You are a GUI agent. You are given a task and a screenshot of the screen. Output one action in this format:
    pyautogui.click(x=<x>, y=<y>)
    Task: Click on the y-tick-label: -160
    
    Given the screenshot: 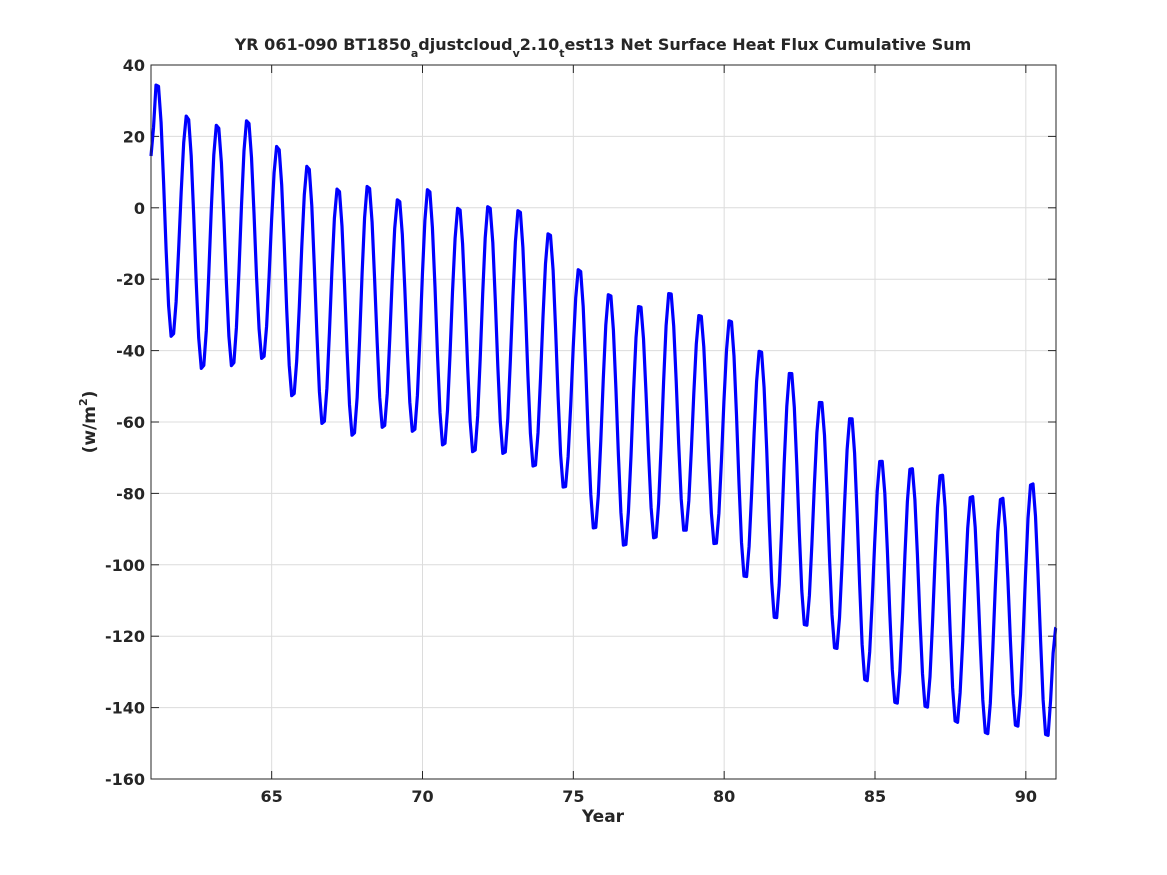 What is the action you would take?
    pyautogui.click(x=125, y=779)
    